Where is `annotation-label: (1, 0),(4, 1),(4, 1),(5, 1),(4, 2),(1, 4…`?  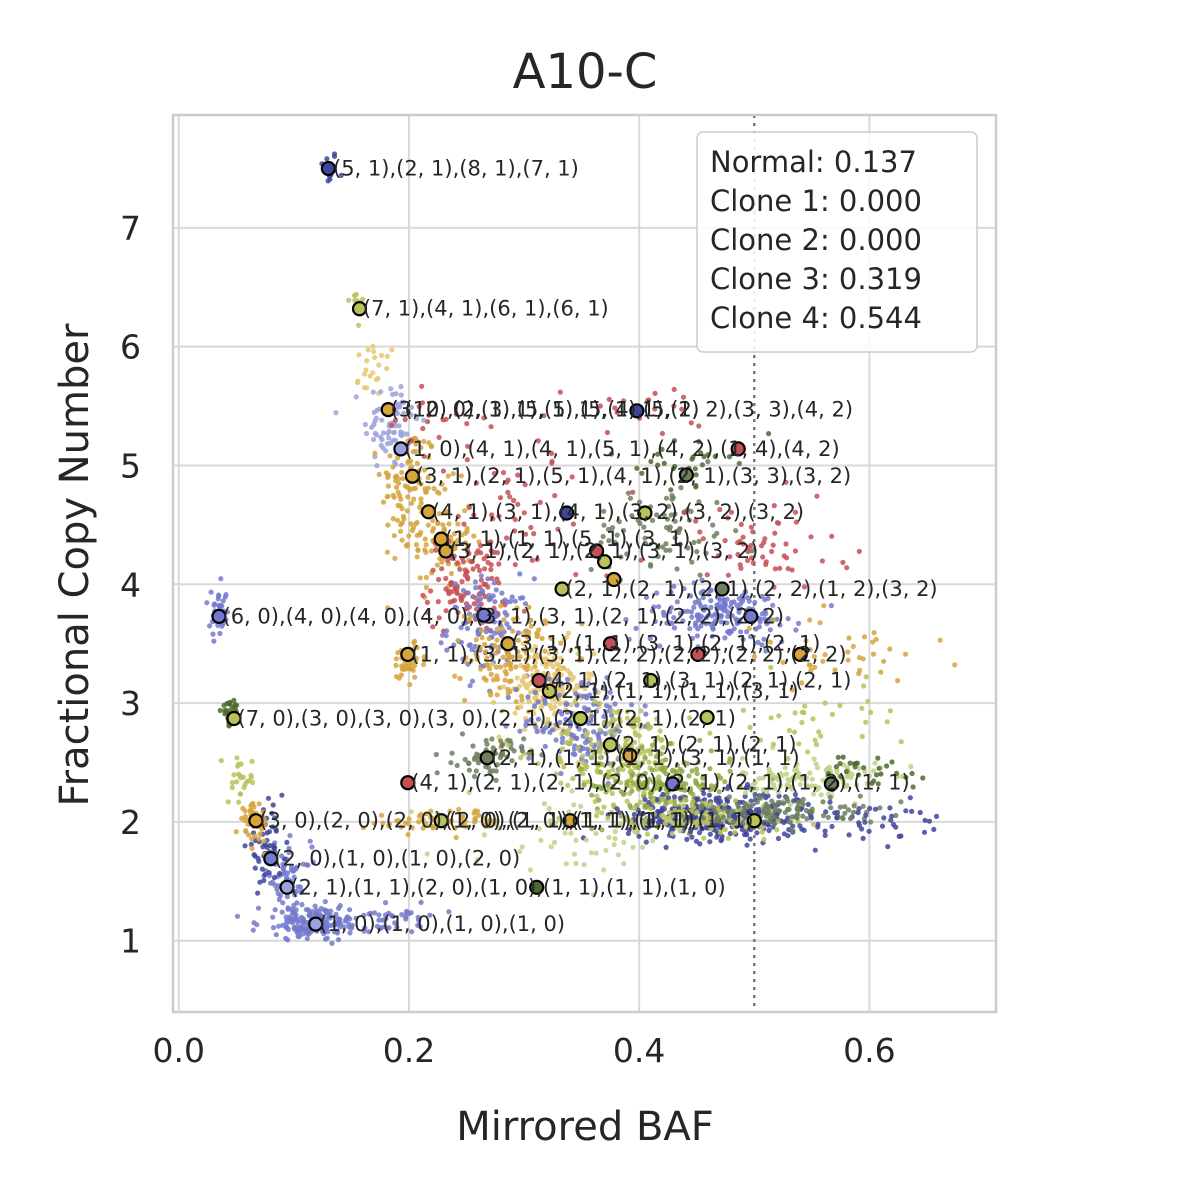
annotation-label: (1, 0),(4, 1),(4, 1),(5, 1),(4, 2),(1, 4… is located at coordinates (621, 449).